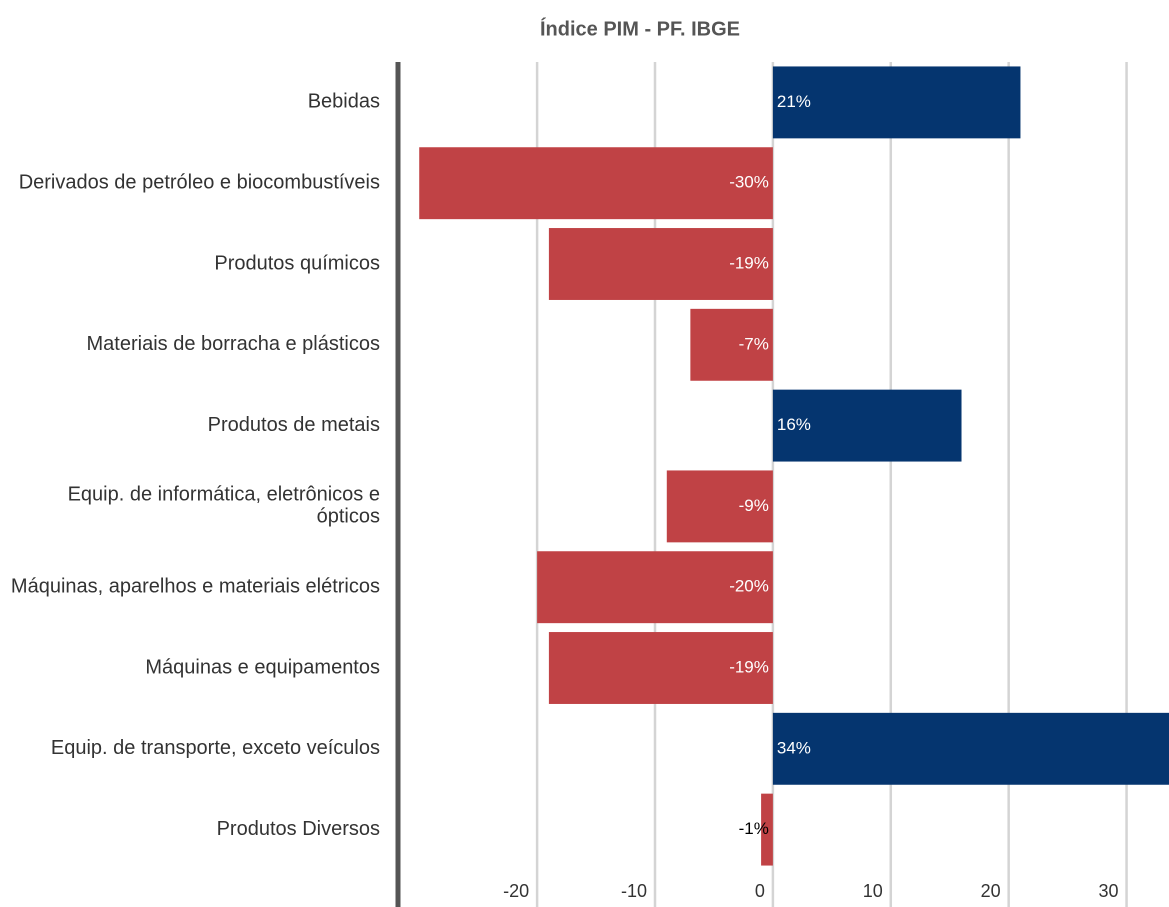  What do you see at coordinates (991, 891) in the screenshot?
I see `x-tick-label: 20` at bounding box center [991, 891].